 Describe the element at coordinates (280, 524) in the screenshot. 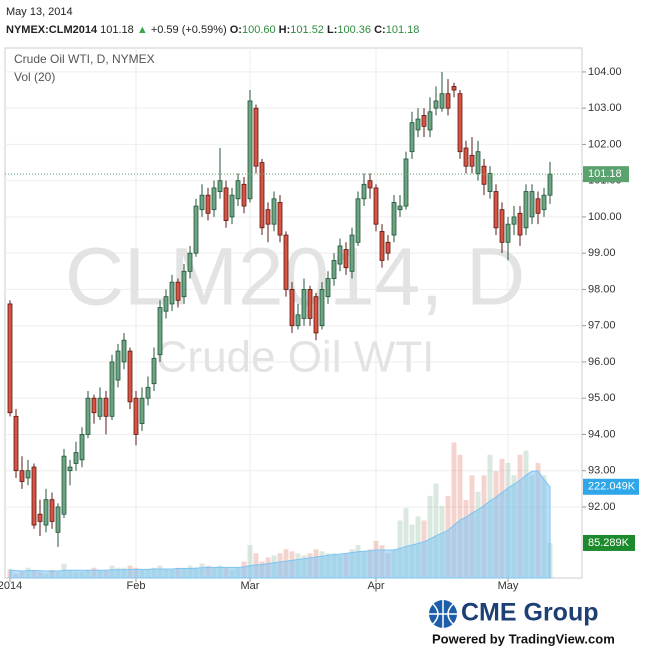

I see `volume-ma-area` at that location.